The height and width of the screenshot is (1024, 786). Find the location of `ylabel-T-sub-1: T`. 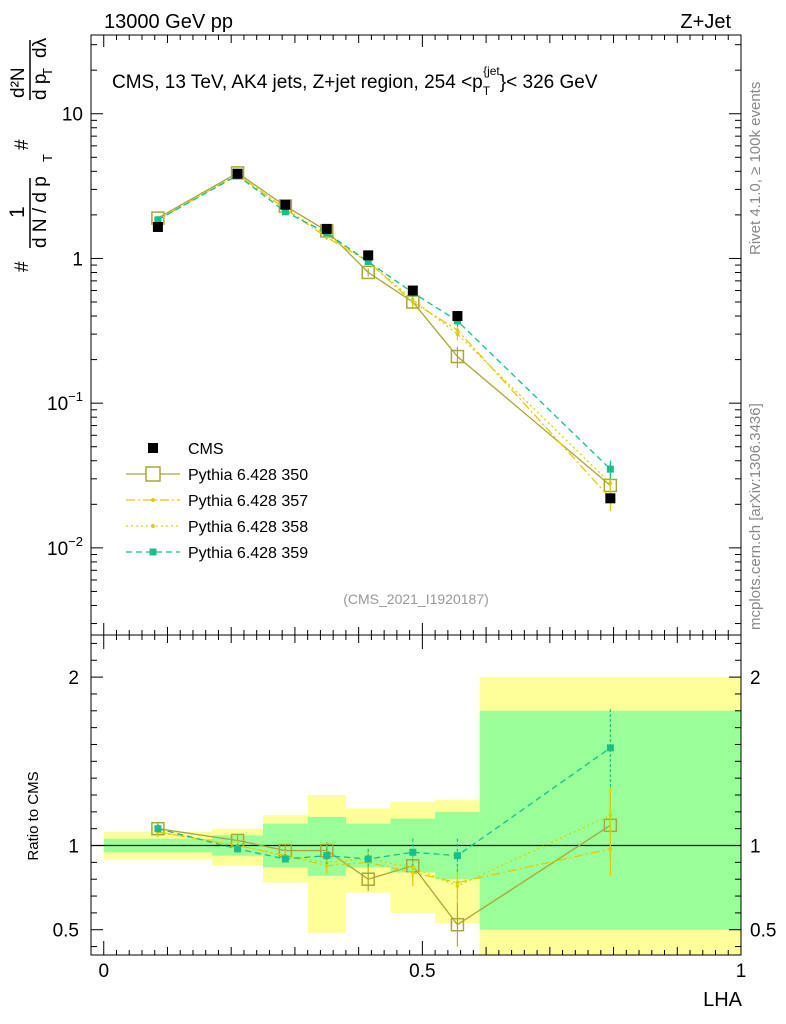

ylabel-T-sub-1: T is located at coordinates (47, 158).